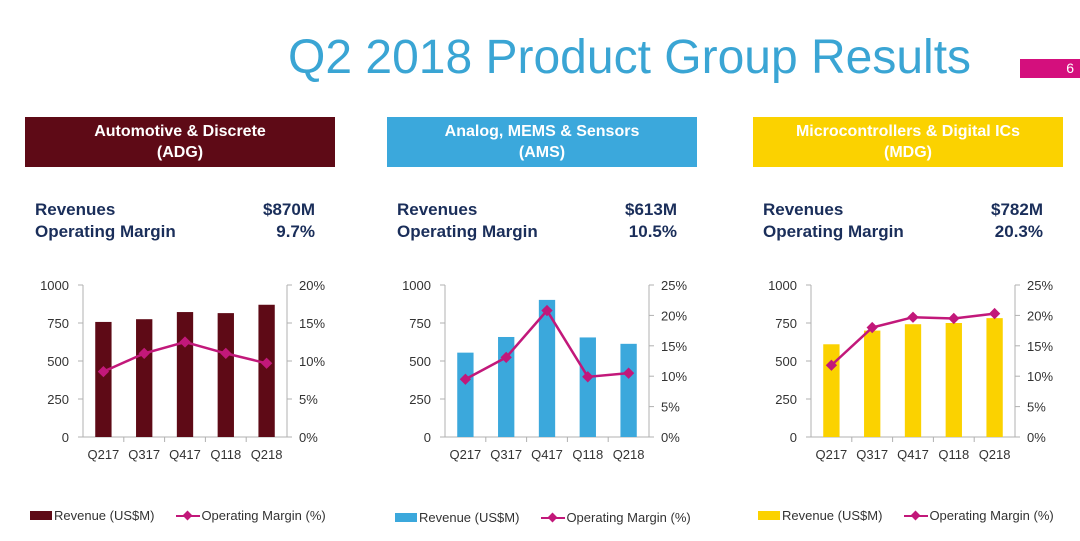 This screenshot has height=541, width=1080. Describe the element at coordinates (537, 221) in the screenshot. I see `kpi-block: Revenues $613M Operating Margin 10.5%` at that location.